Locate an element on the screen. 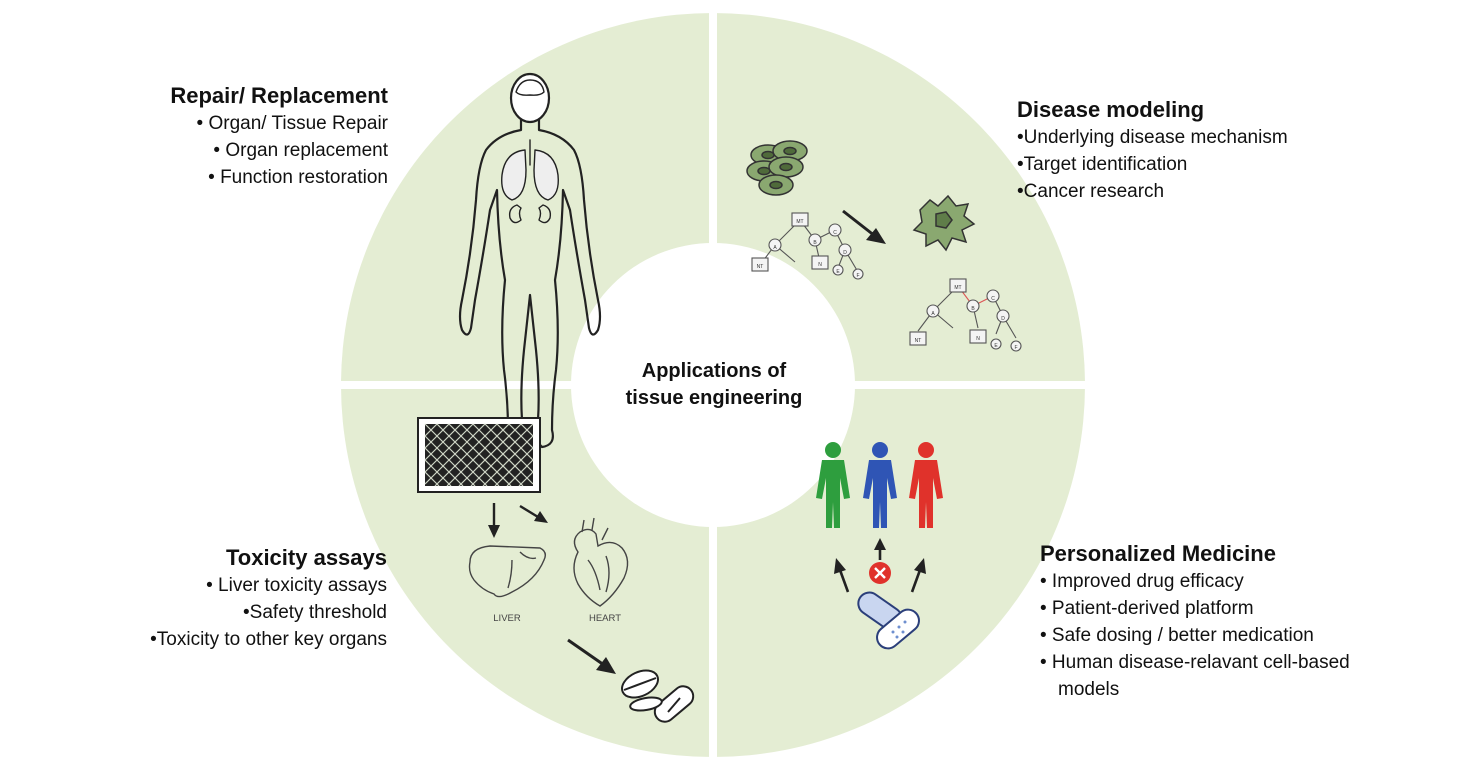 This screenshot has width=1464, height=770. liver-label: LIVER is located at coordinates (507, 618).